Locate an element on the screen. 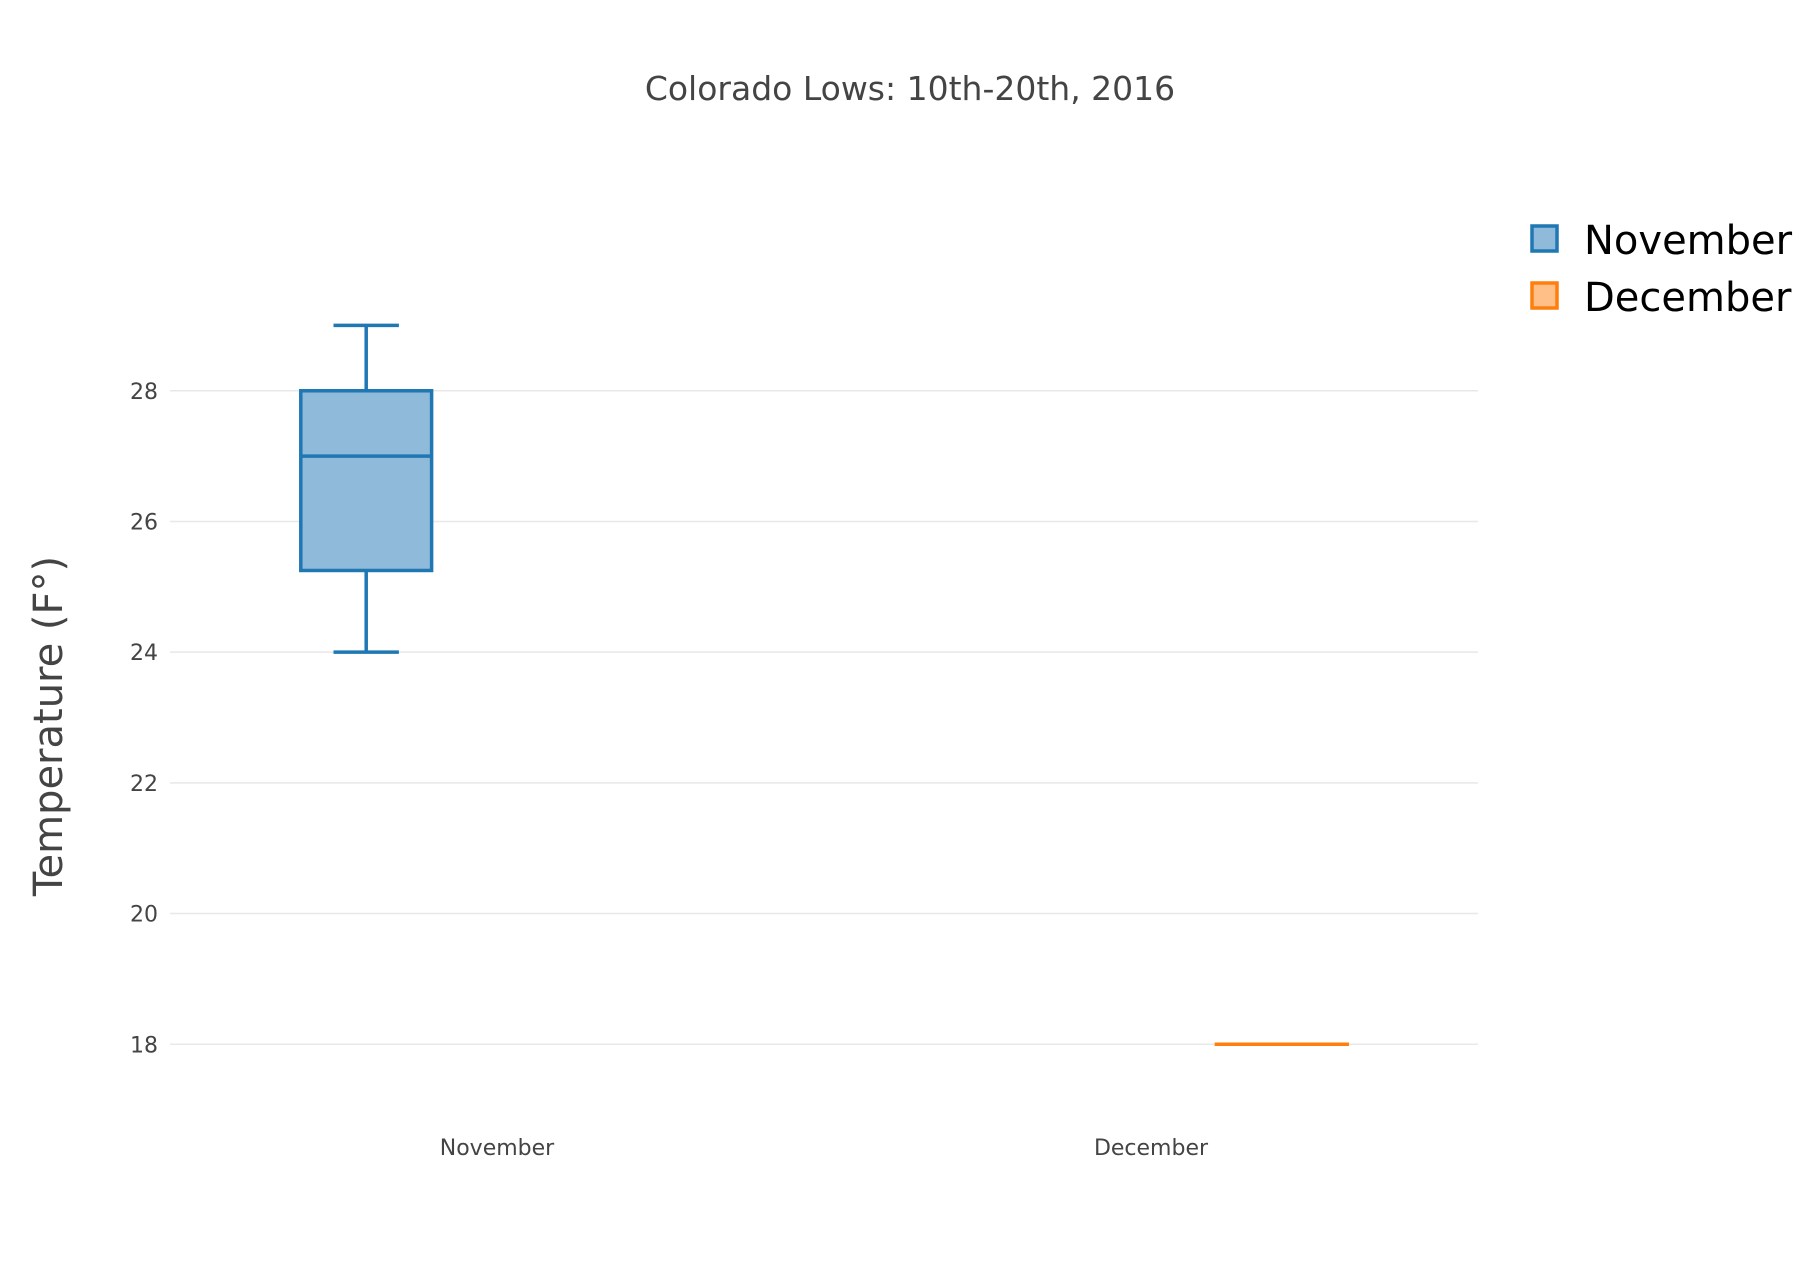  legend: November December is located at coordinates (1661, 269).